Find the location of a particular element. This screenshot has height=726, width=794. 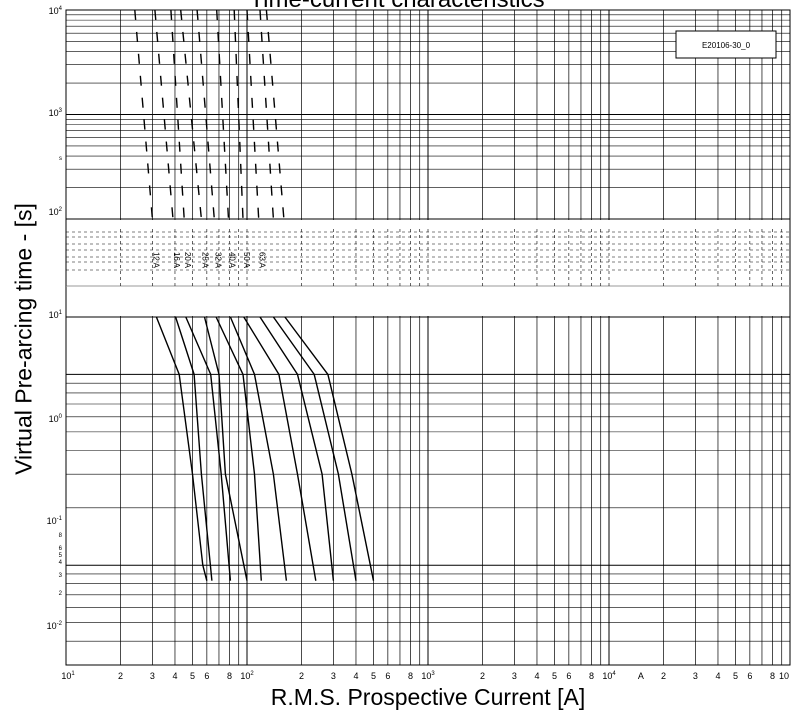

x-tick-label: 102 is located at coordinates (247, 676).